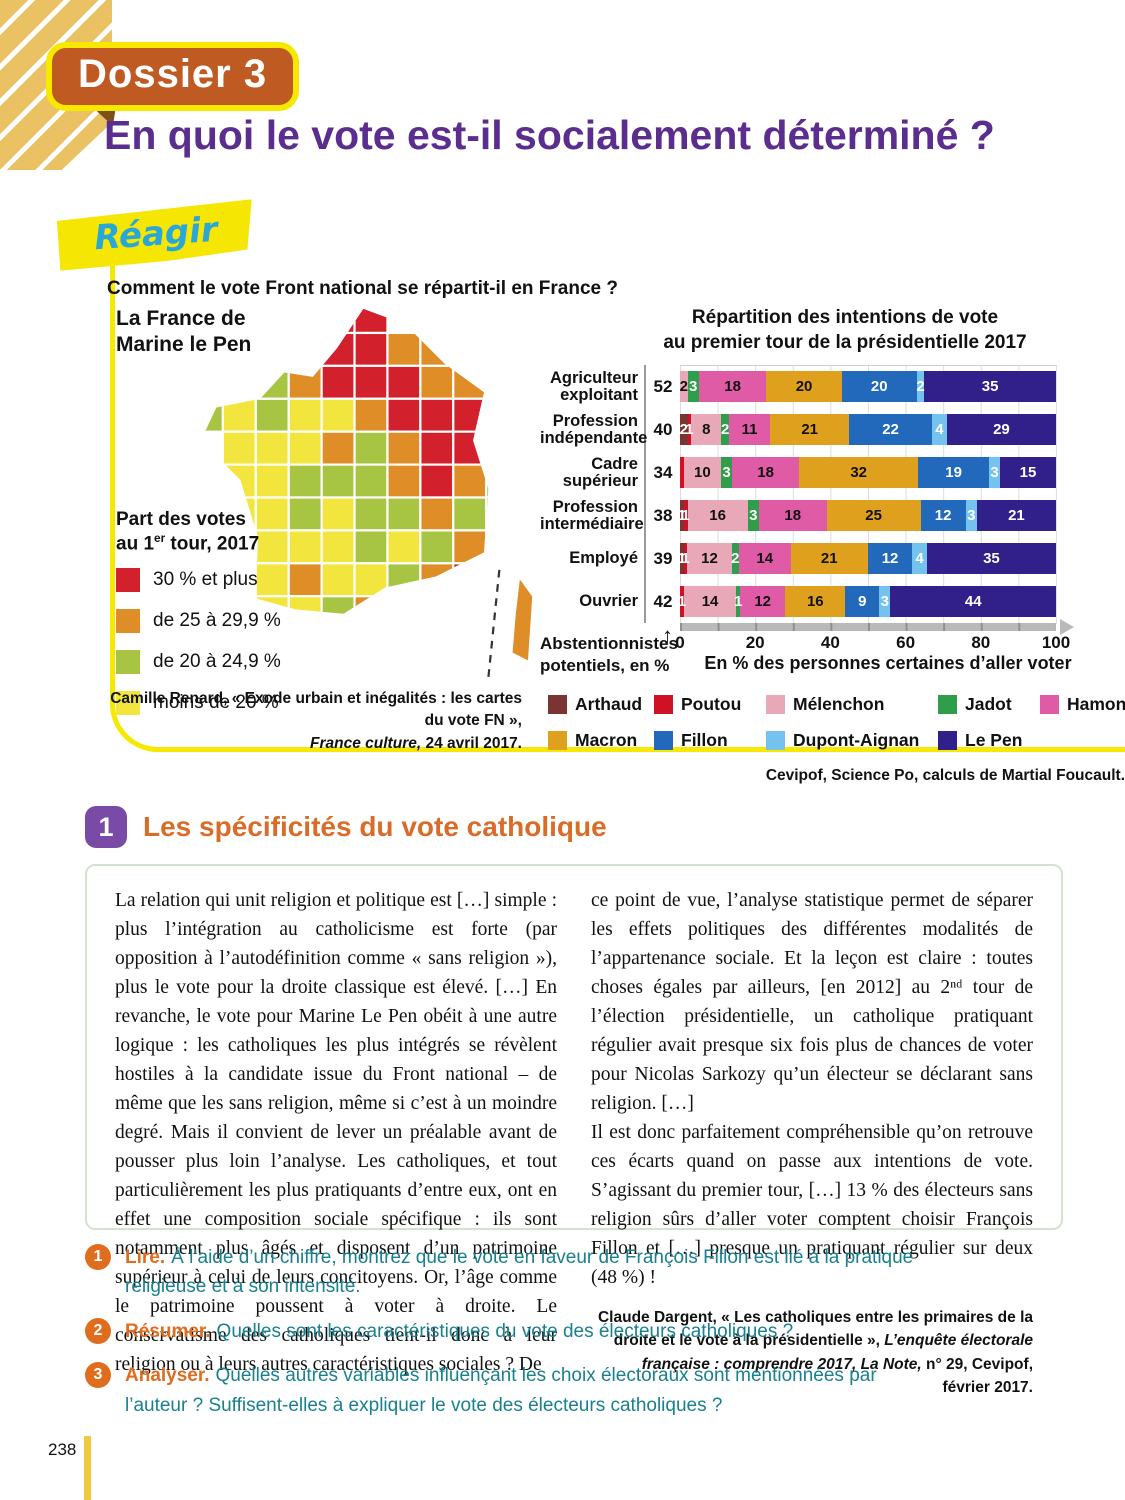 This screenshot has height=1500, width=1125. What do you see at coordinates (593, 516) in the screenshot?
I see `chart-row-label: Profession intermédiaire` at bounding box center [593, 516].